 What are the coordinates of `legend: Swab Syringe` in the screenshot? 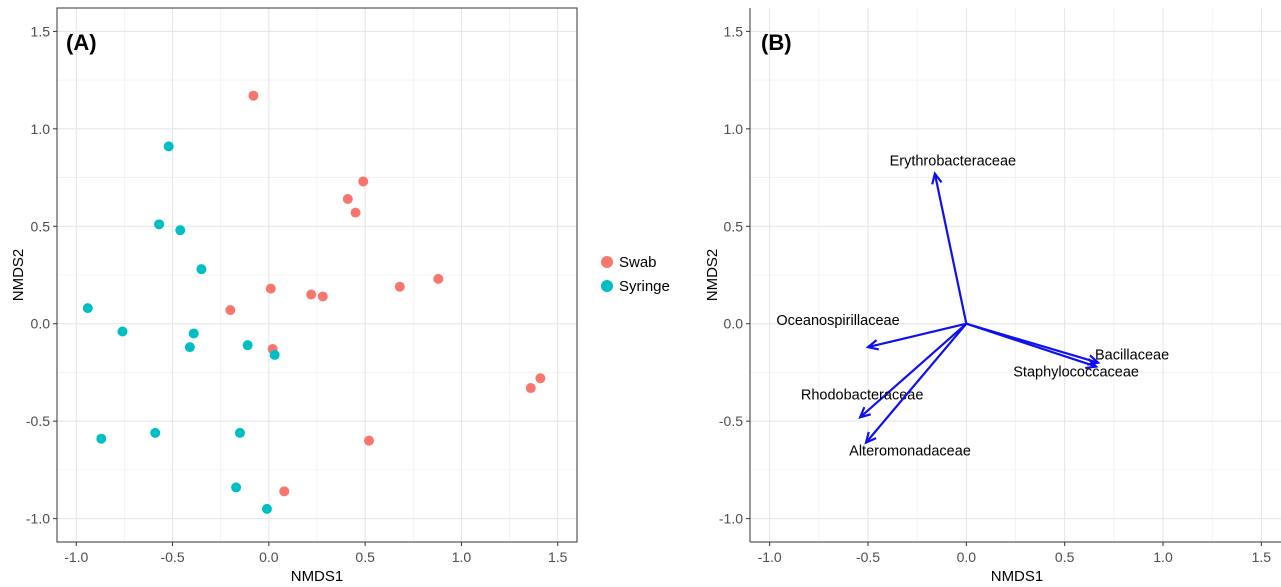 It's located at (635, 274).